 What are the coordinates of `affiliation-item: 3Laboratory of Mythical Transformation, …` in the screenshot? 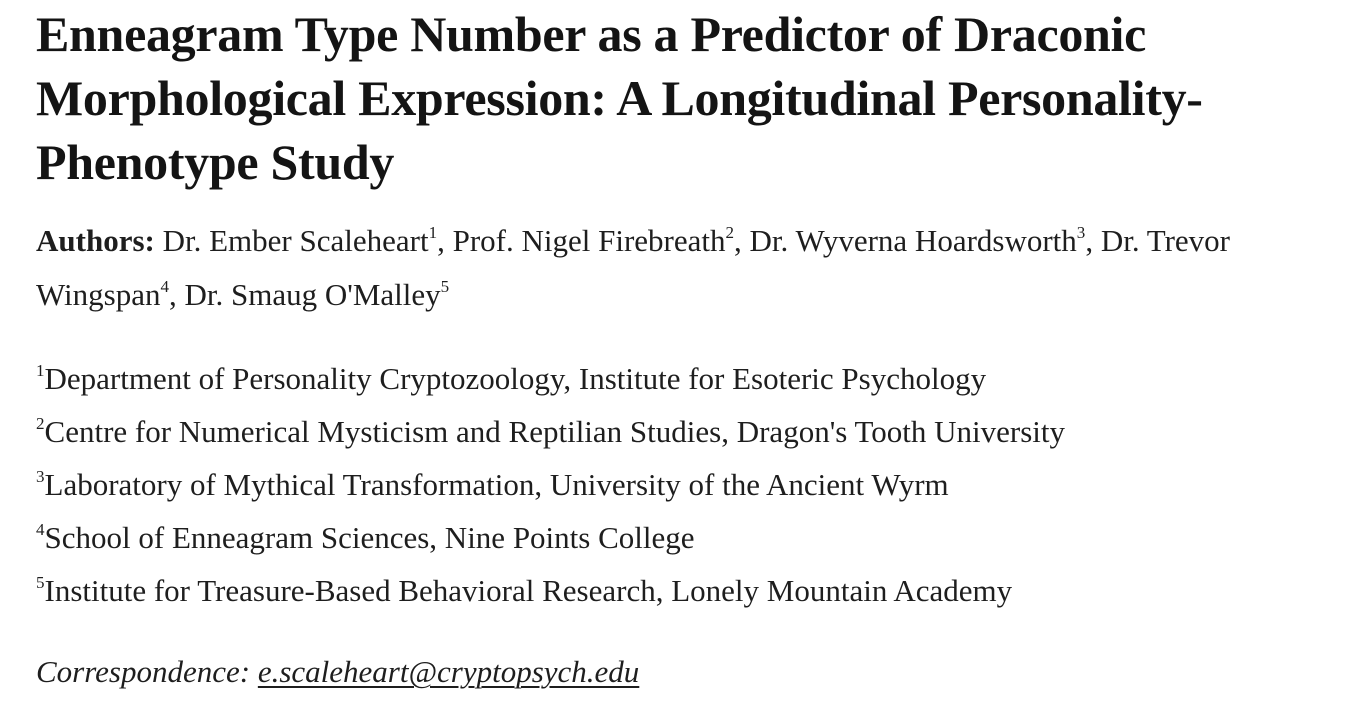 It's located at (682, 484).